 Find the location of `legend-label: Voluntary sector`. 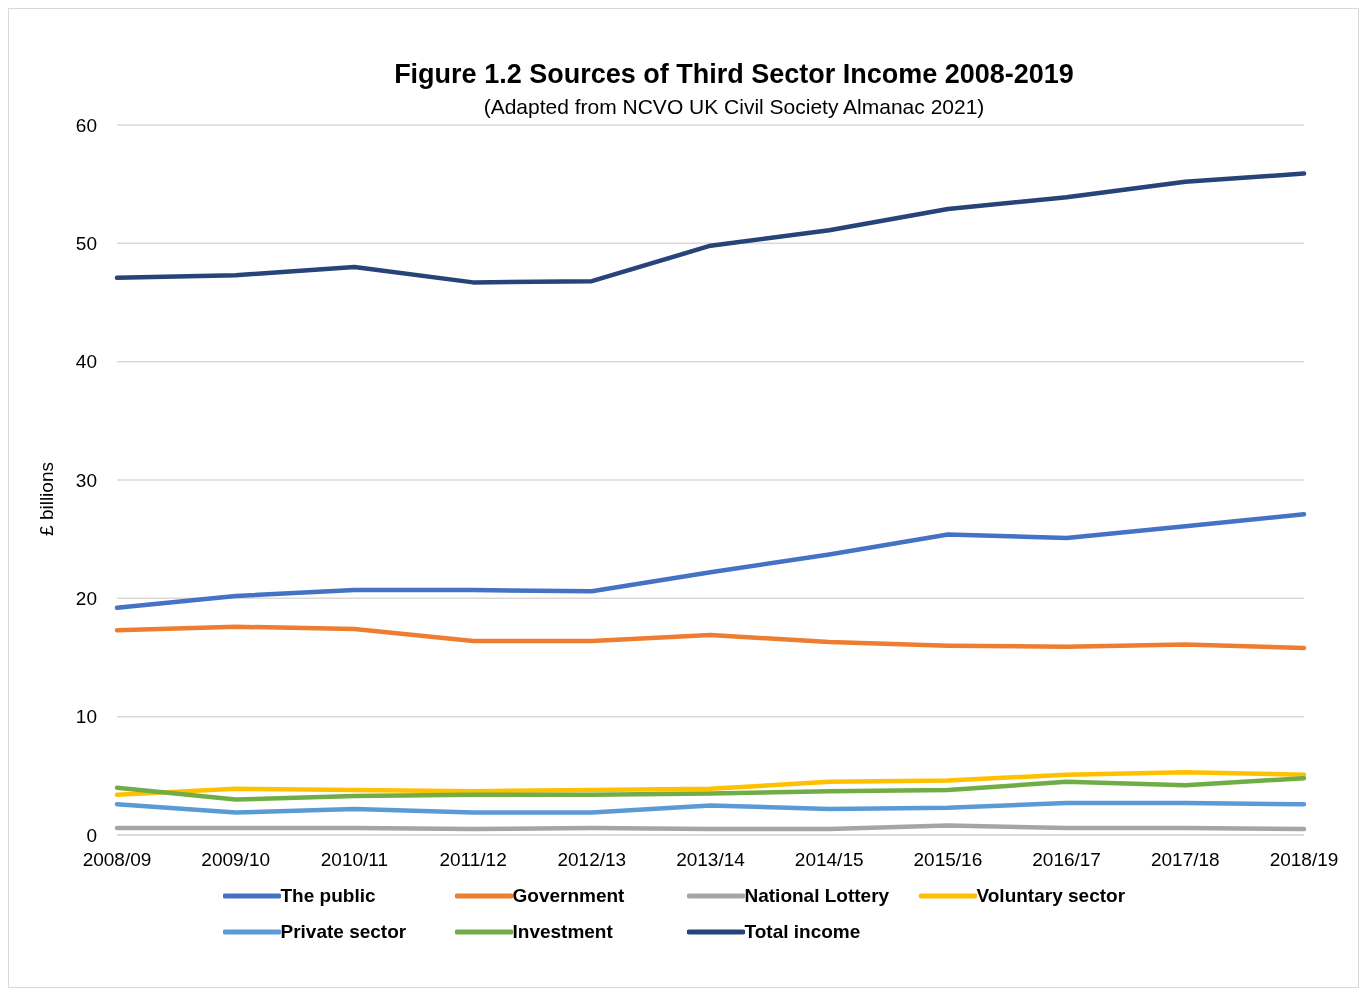

legend-label: Voluntary sector is located at coordinates (1051, 896).